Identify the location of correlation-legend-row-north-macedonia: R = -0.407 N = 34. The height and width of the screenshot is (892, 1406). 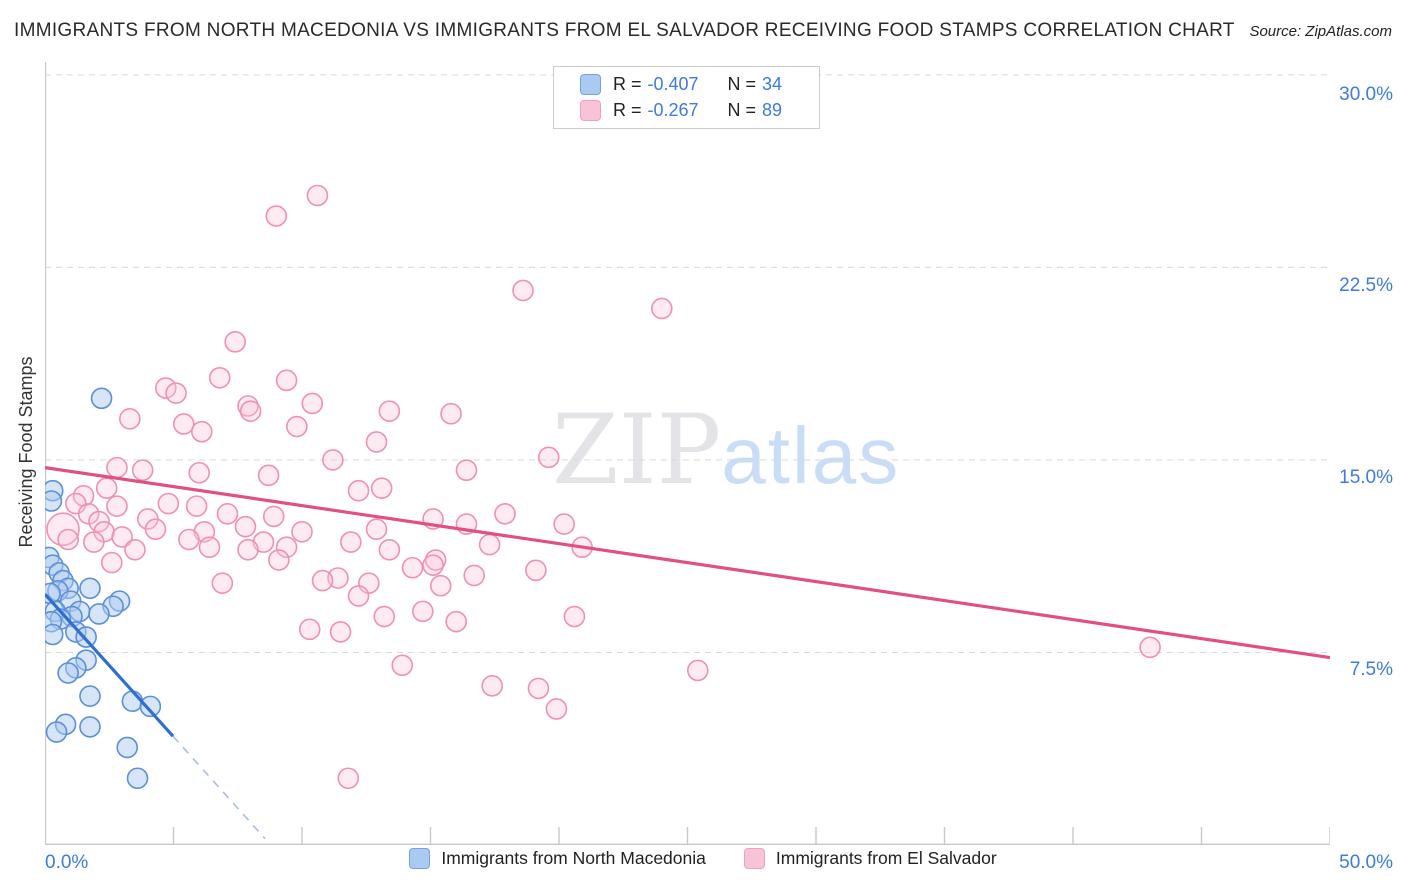
(686, 84).